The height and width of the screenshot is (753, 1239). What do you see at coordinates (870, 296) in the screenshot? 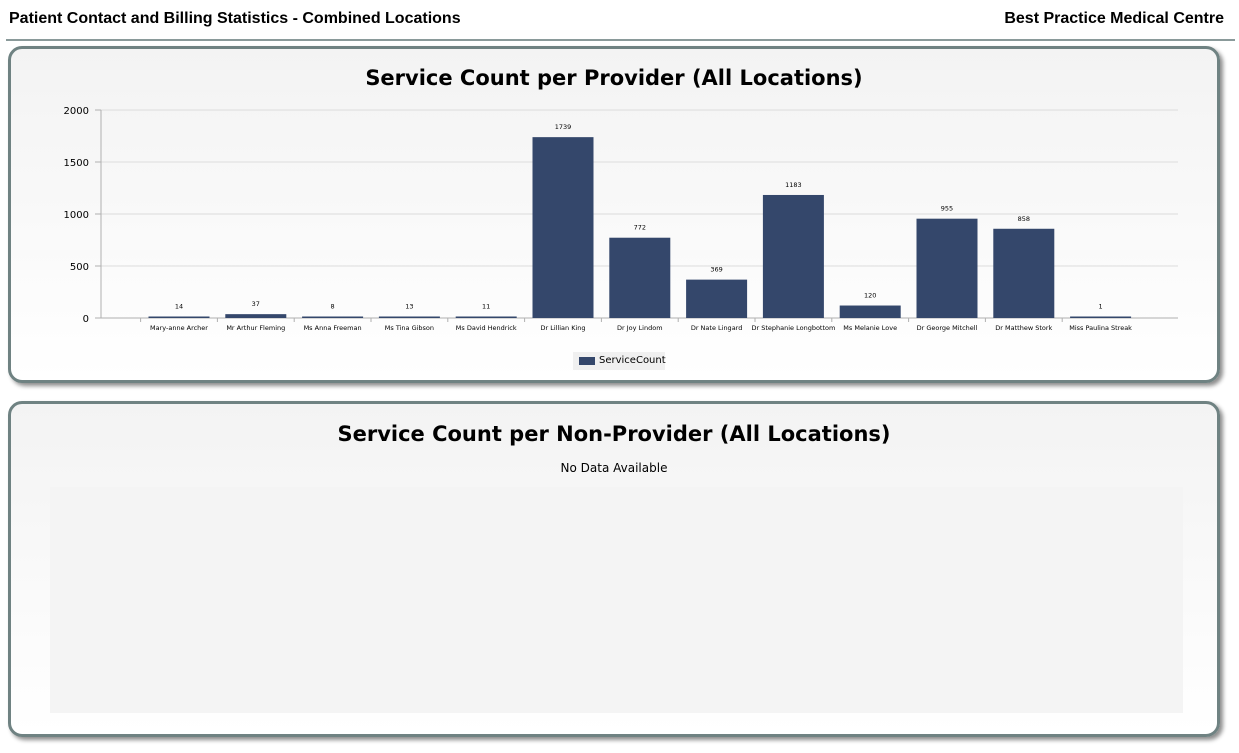
I see `bar-value-label: 120` at bounding box center [870, 296].